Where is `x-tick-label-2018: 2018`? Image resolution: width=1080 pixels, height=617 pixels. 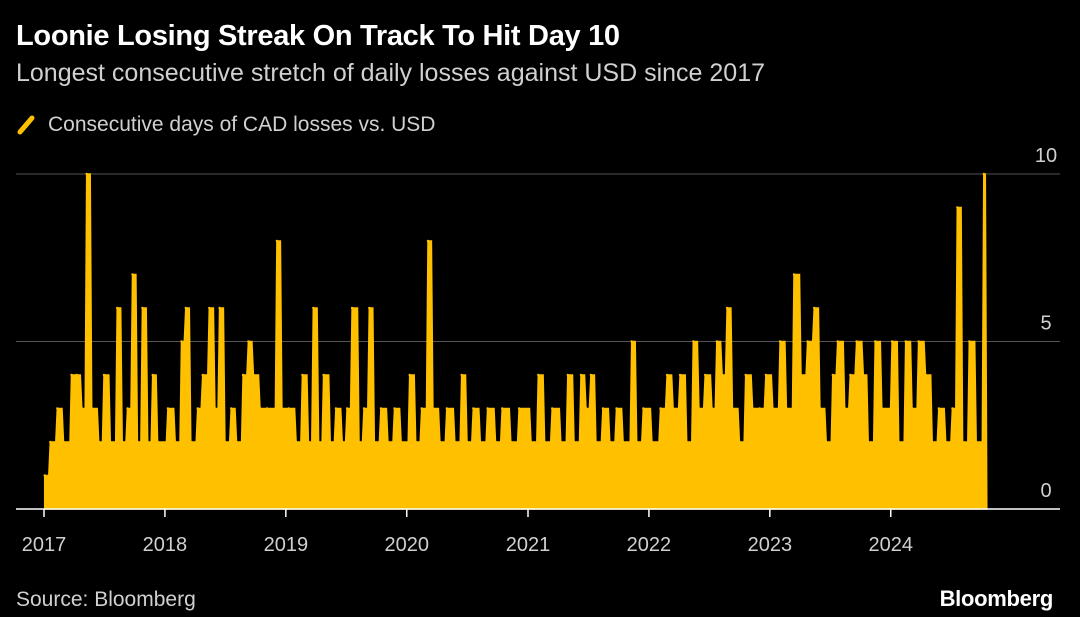 x-tick-label-2018: 2018 is located at coordinates (165, 545).